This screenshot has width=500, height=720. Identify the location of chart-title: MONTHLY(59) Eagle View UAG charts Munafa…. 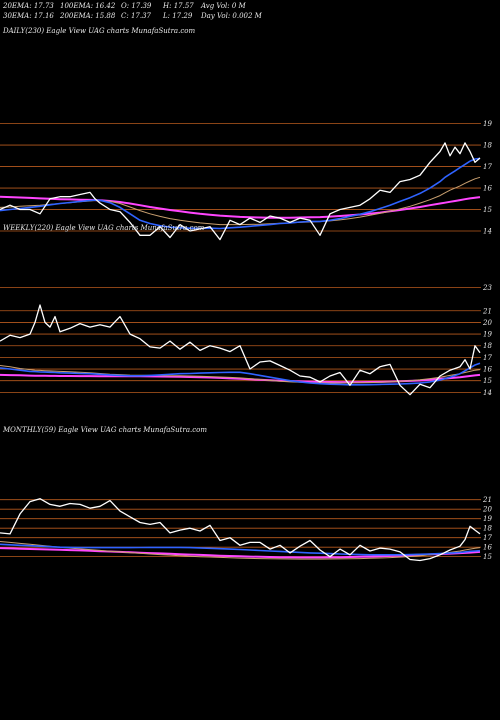
(104, 430).